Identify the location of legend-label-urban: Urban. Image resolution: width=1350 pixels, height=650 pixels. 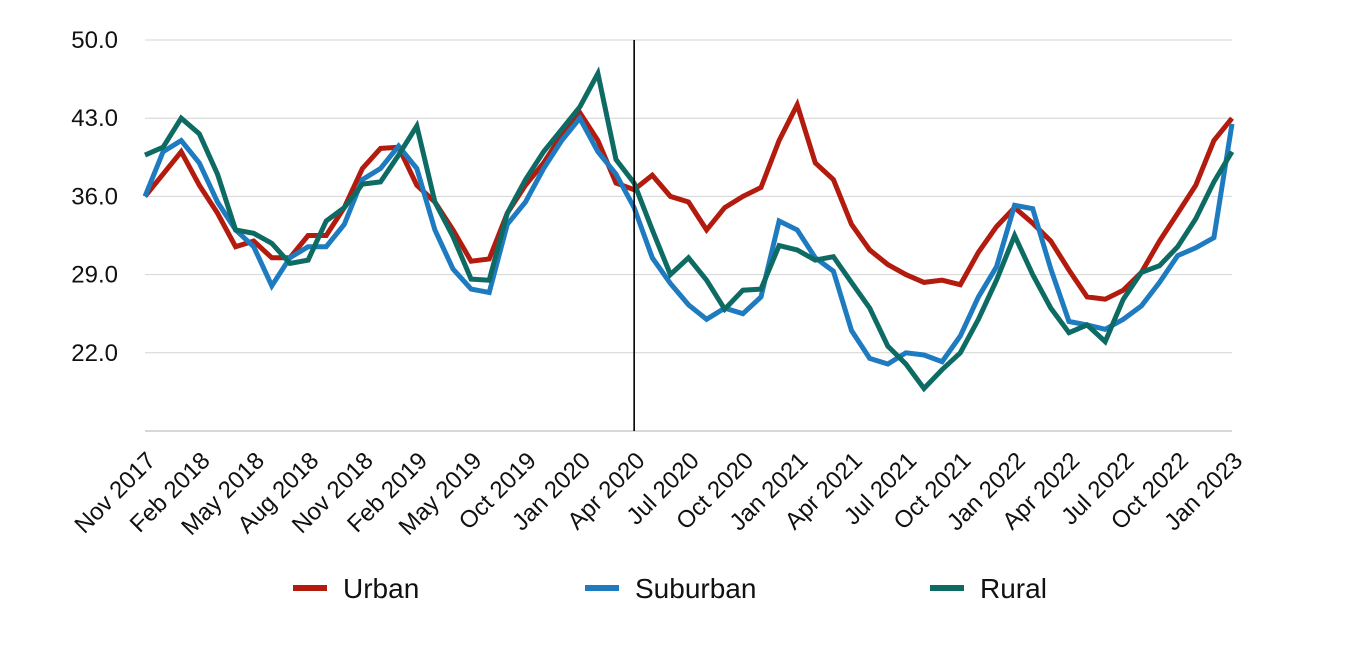
(381, 588).